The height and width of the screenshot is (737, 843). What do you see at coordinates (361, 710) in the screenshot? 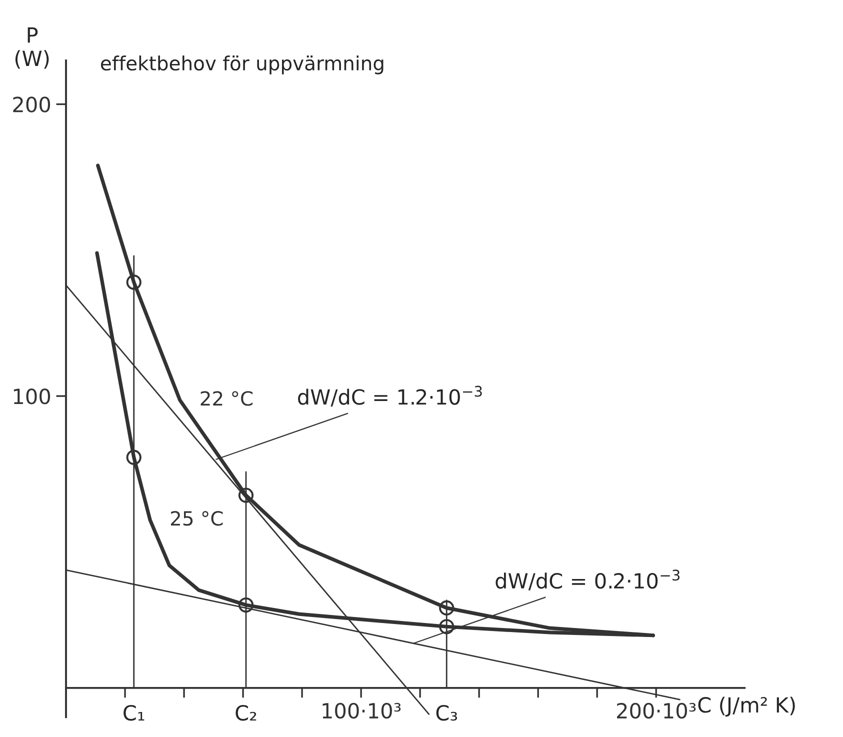
I see `x-tick-label: 100·10³` at bounding box center [361, 710].